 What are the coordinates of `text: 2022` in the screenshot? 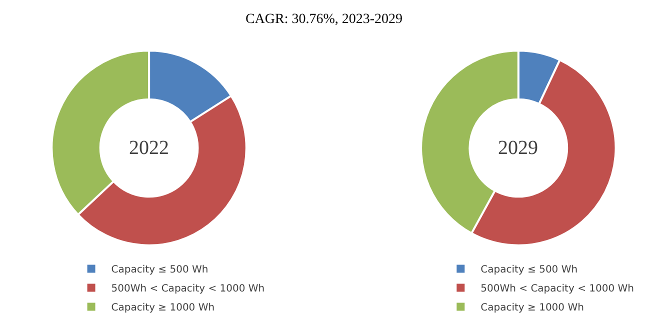 It's located at (149, 148).